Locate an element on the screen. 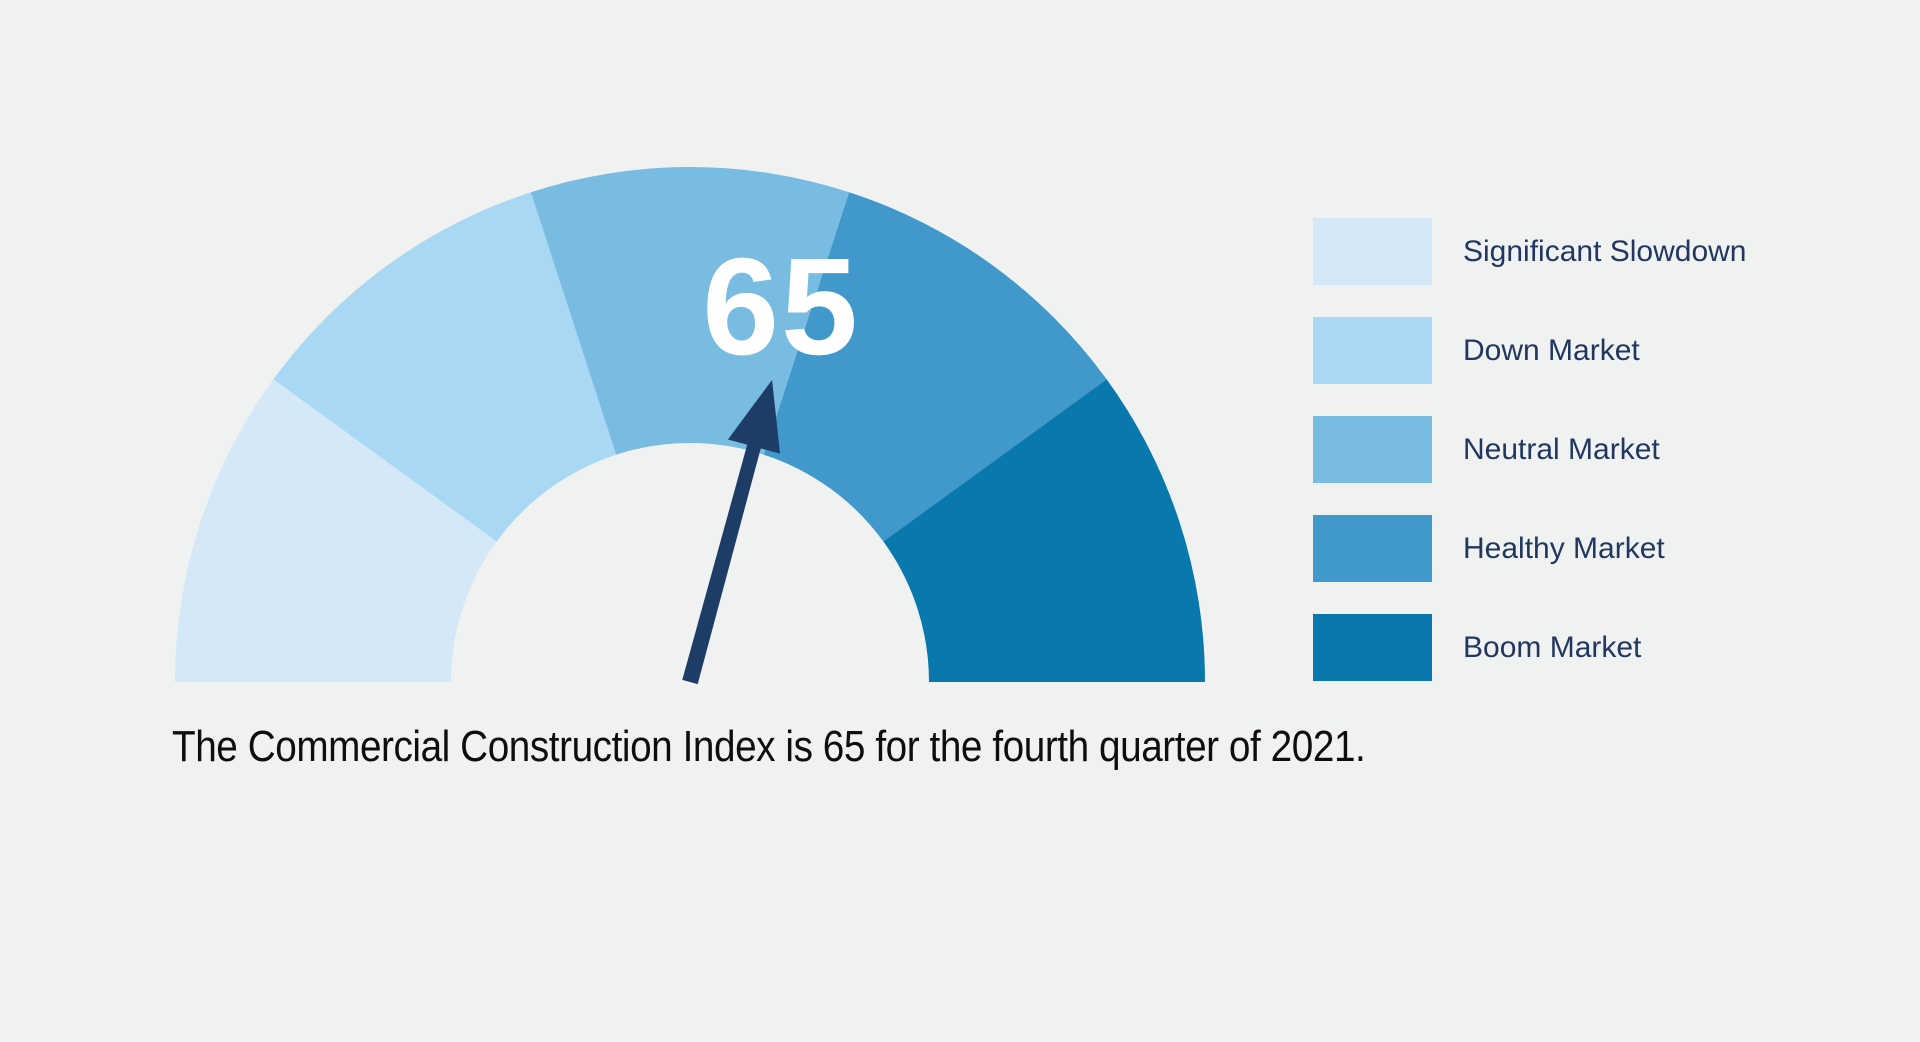 The height and width of the screenshot is (1042, 1920). legend-label: Boom Market is located at coordinates (1552, 647).